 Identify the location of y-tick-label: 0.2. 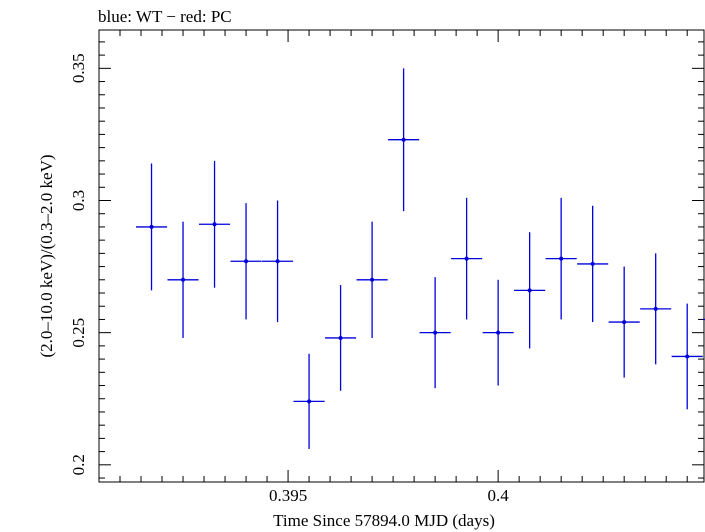
(78, 464).